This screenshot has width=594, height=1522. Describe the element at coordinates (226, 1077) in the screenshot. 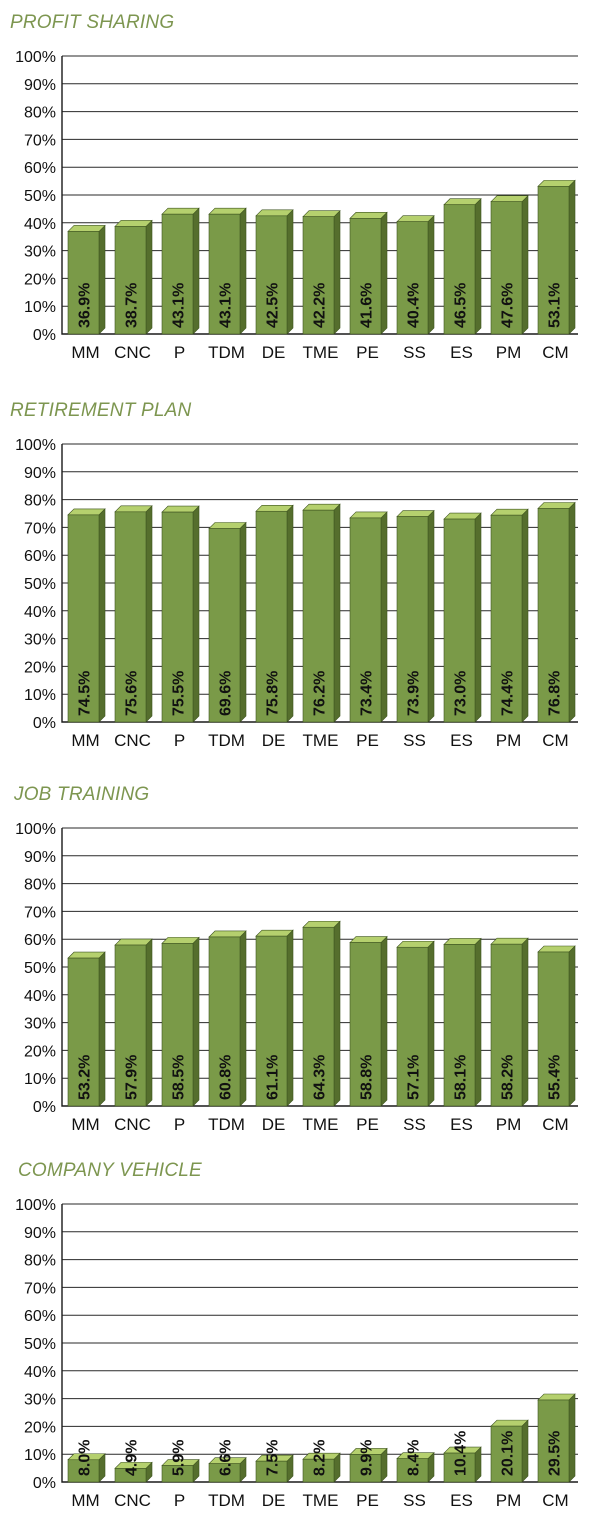

I see `data-label: 60.8%` at that location.